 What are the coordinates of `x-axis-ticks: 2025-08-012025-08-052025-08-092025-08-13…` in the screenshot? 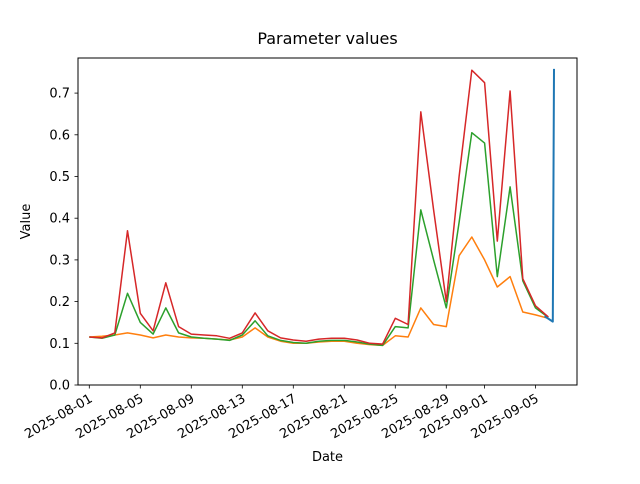 It's located at (282, 413).